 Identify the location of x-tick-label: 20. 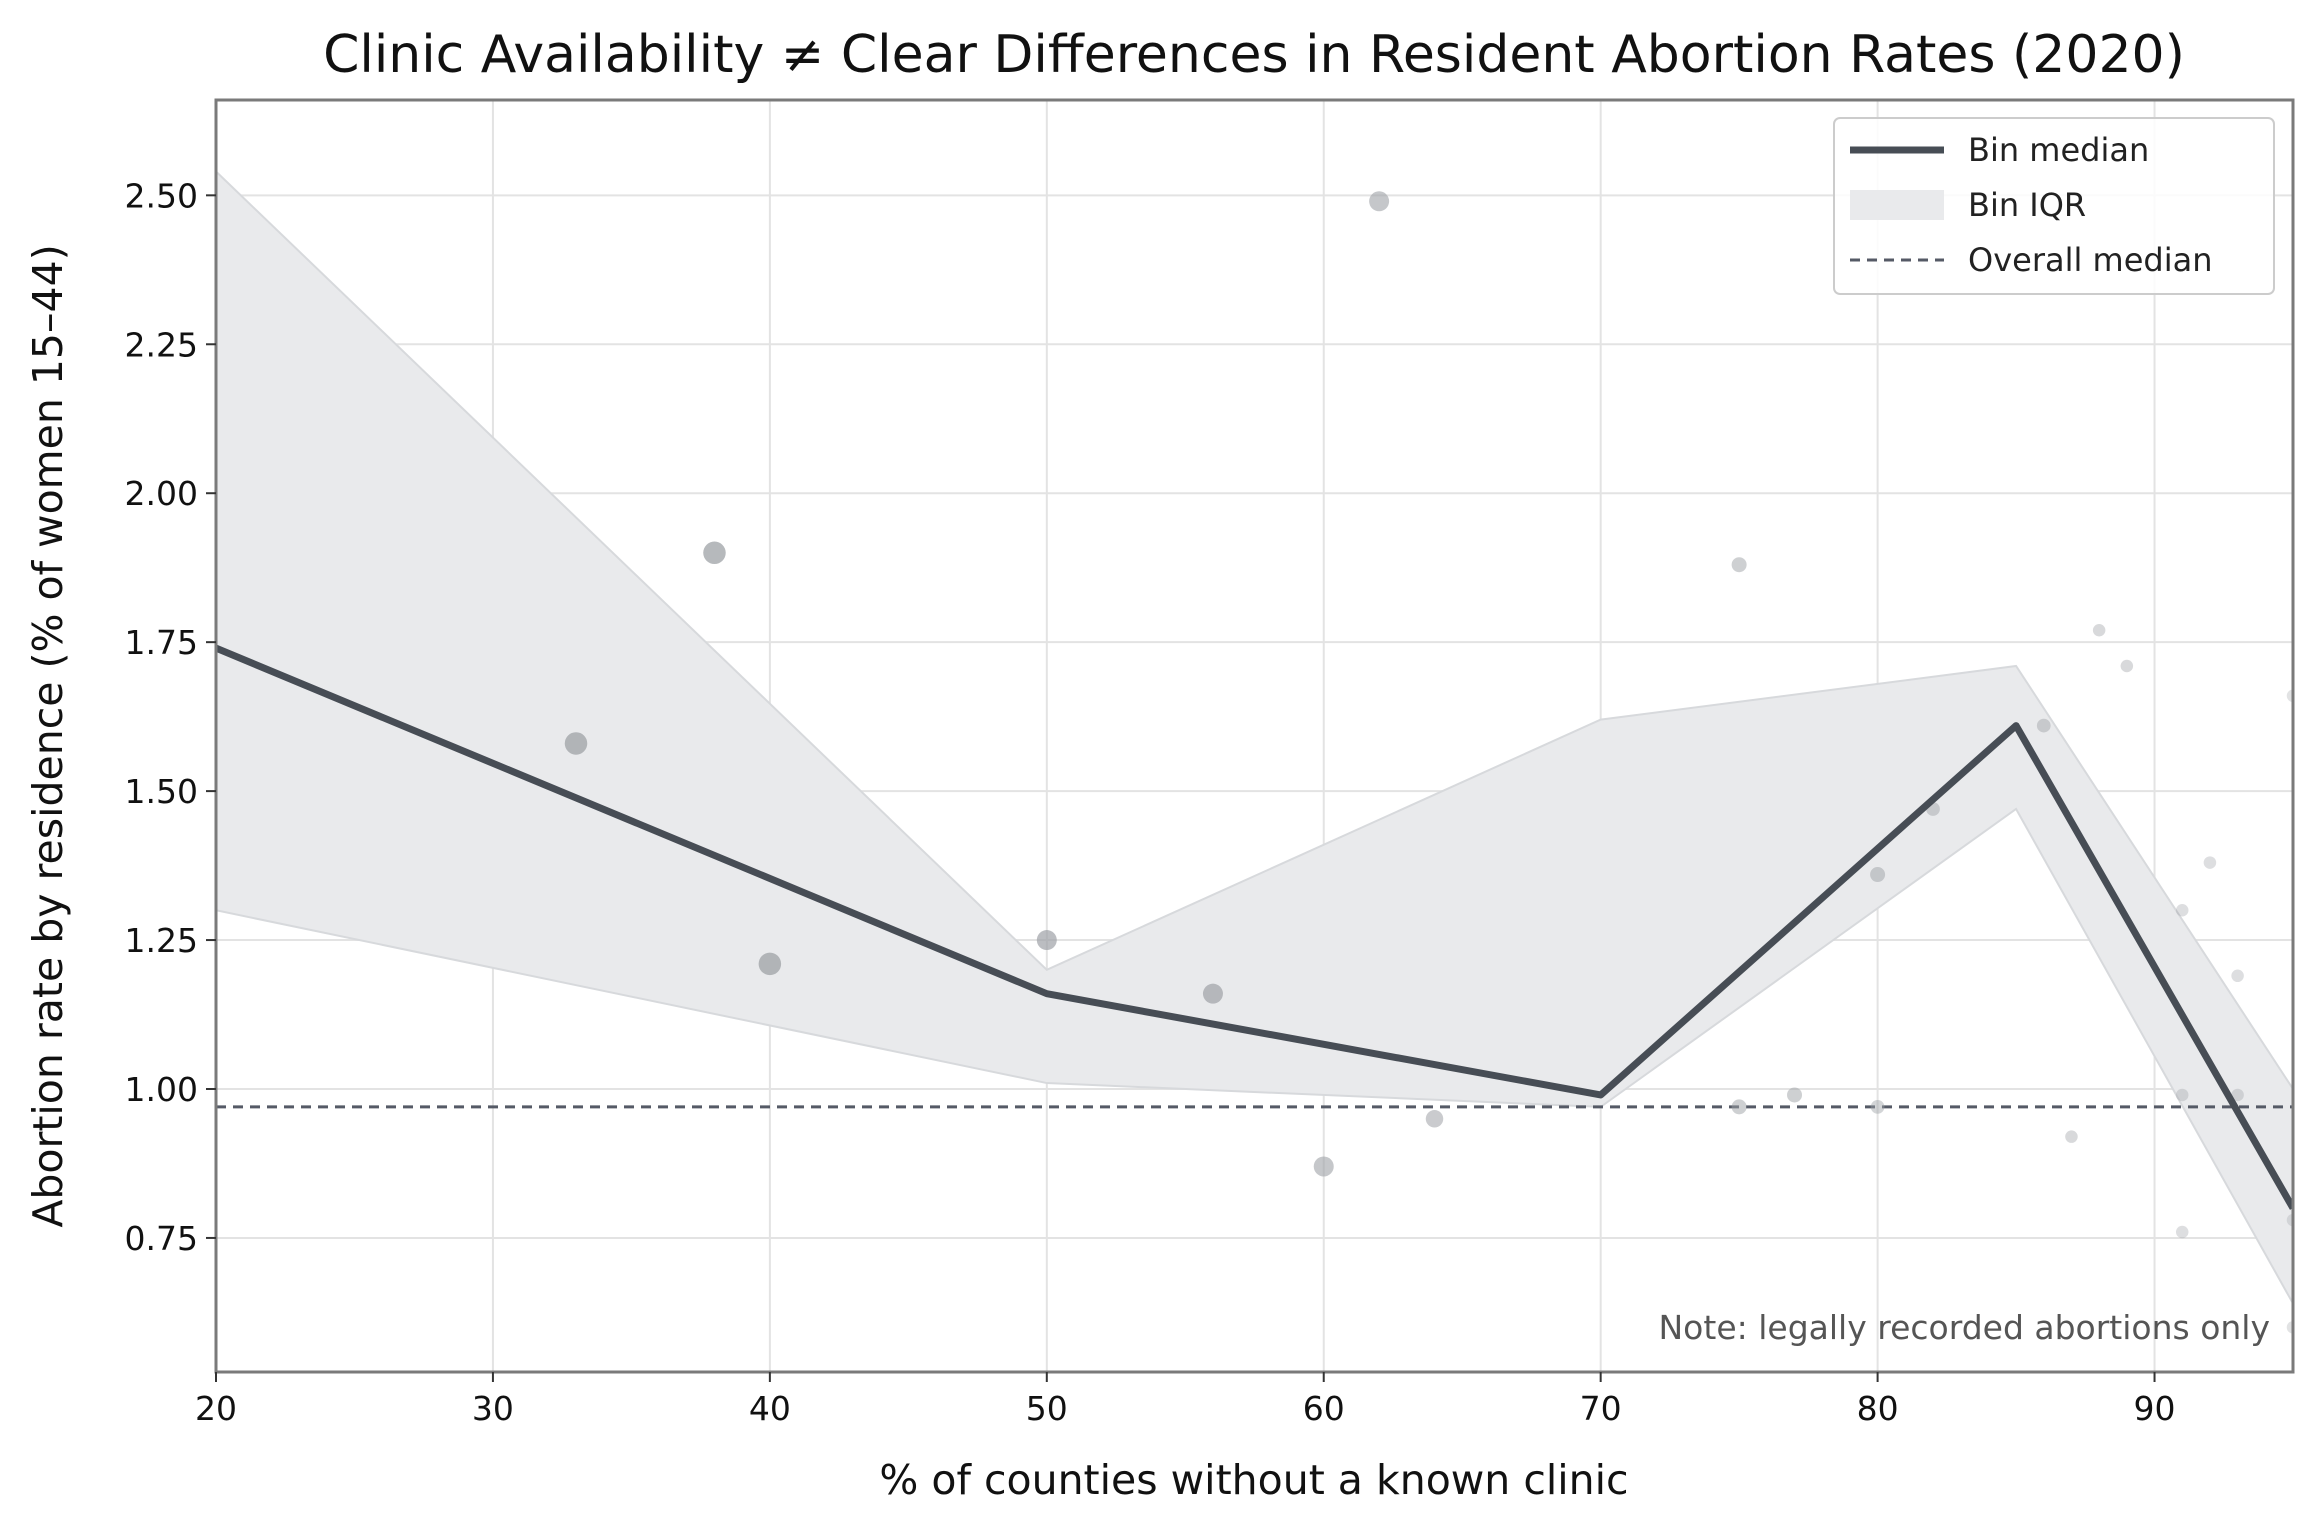
(216, 1408).